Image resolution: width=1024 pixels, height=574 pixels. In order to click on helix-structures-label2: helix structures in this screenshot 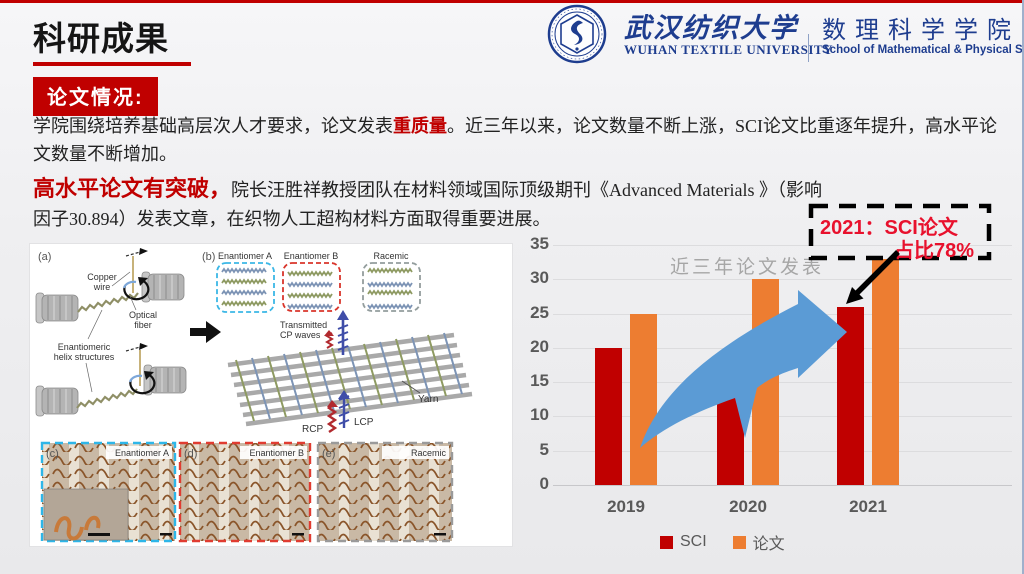, I will do `click(84, 357)`.